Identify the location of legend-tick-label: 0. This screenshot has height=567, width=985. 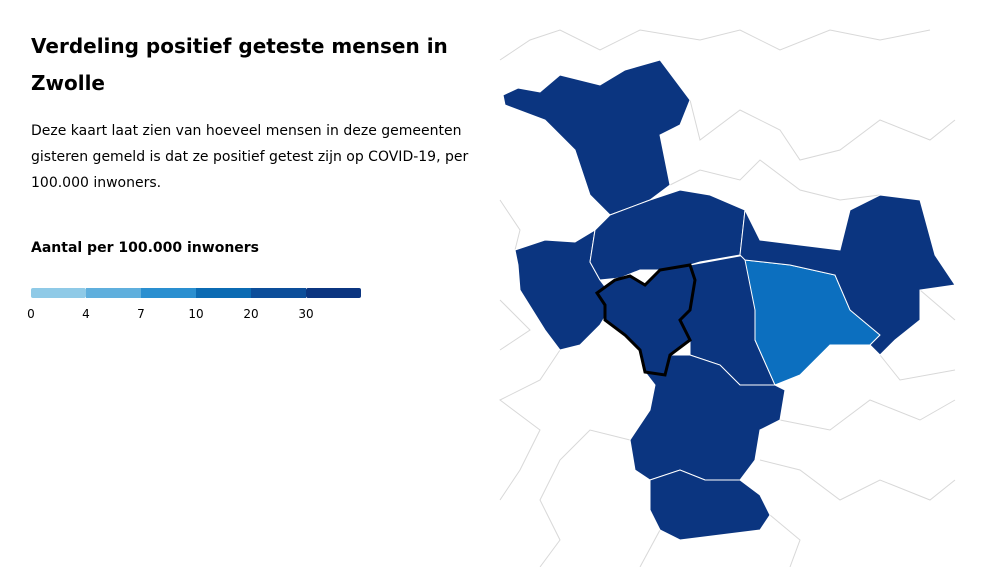
(31, 314).